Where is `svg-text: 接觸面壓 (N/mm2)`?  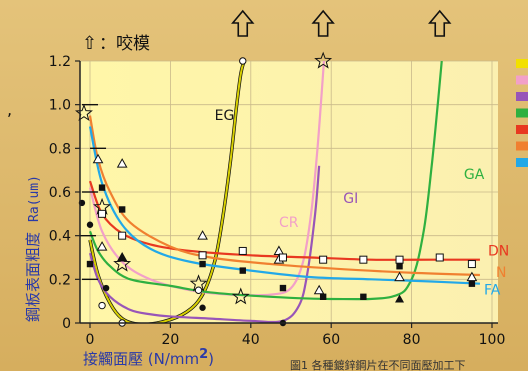 svg-text: 接觸面壓 (N/mm2) is located at coordinates (148, 357).